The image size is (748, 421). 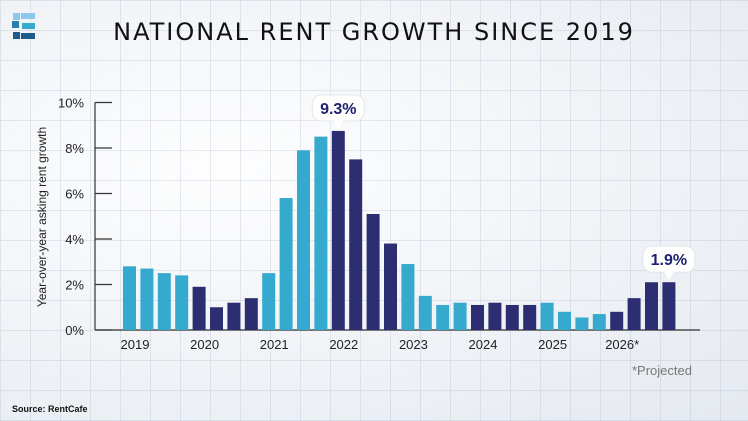 What do you see at coordinates (343, 344) in the screenshot?
I see `x-tick-label: 2022` at bounding box center [343, 344].